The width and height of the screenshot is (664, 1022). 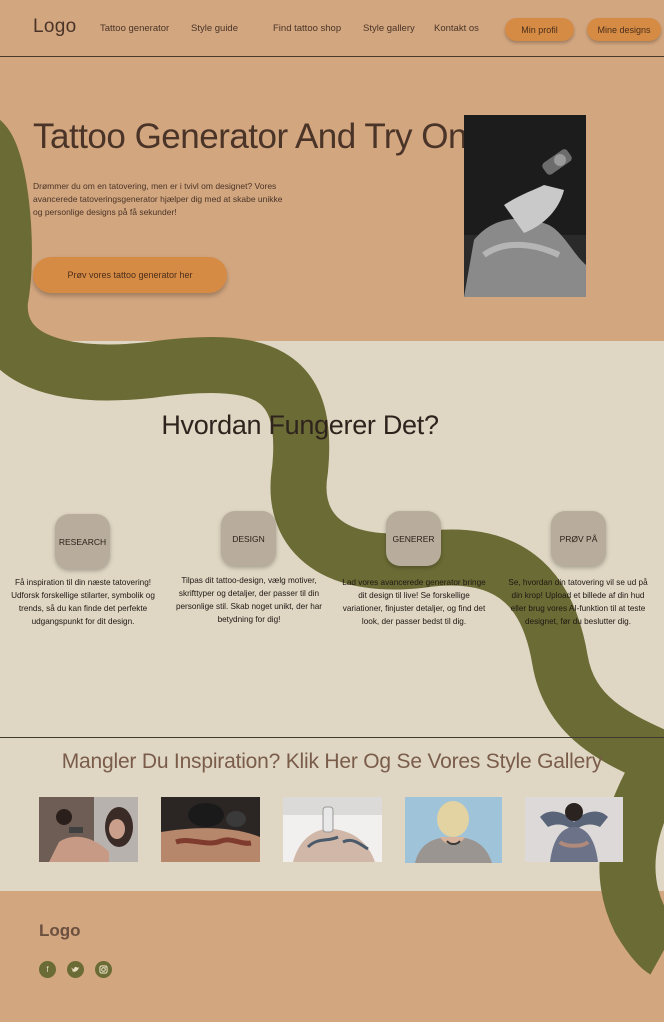 I want to click on step-design-button: DESIGN, so click(x=248, y=538).